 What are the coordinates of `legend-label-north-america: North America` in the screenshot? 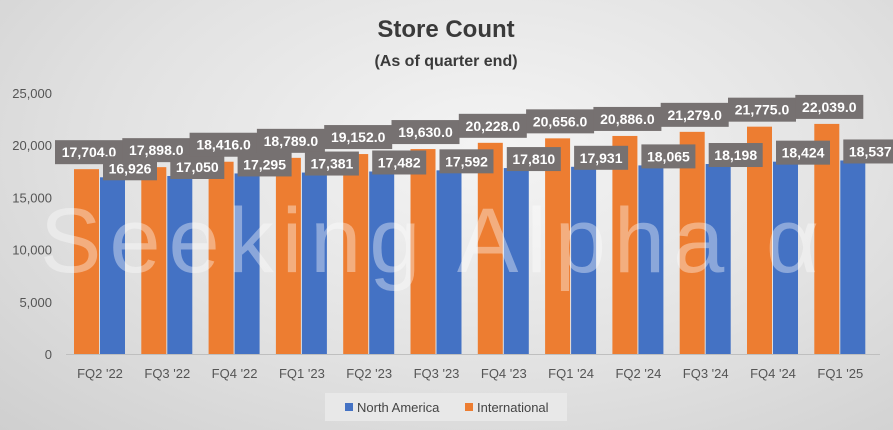 It's located at (398, 407).